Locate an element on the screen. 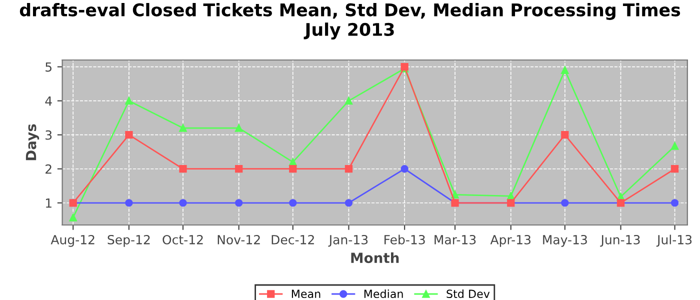 The height and width of the screenshot is (300, 700). x-tick-label: Nov-12 is located at coordinates (239, 239).